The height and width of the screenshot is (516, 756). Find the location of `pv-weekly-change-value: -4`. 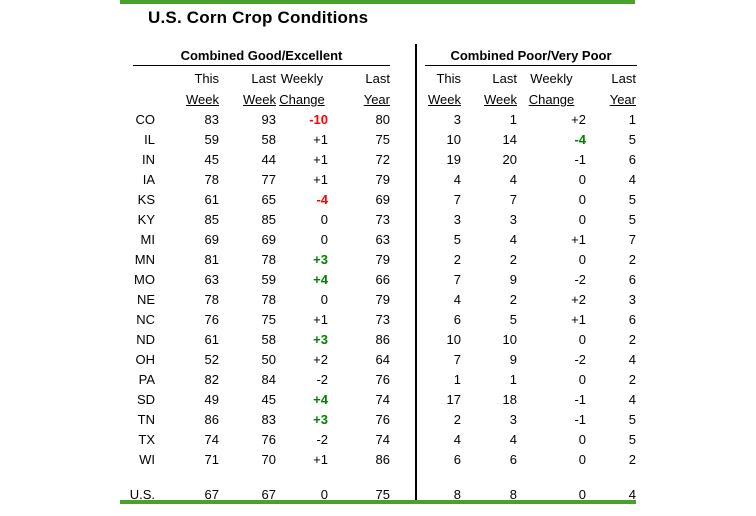

pv-weekly-change-value: -4 is located at coordinates (580, 139).